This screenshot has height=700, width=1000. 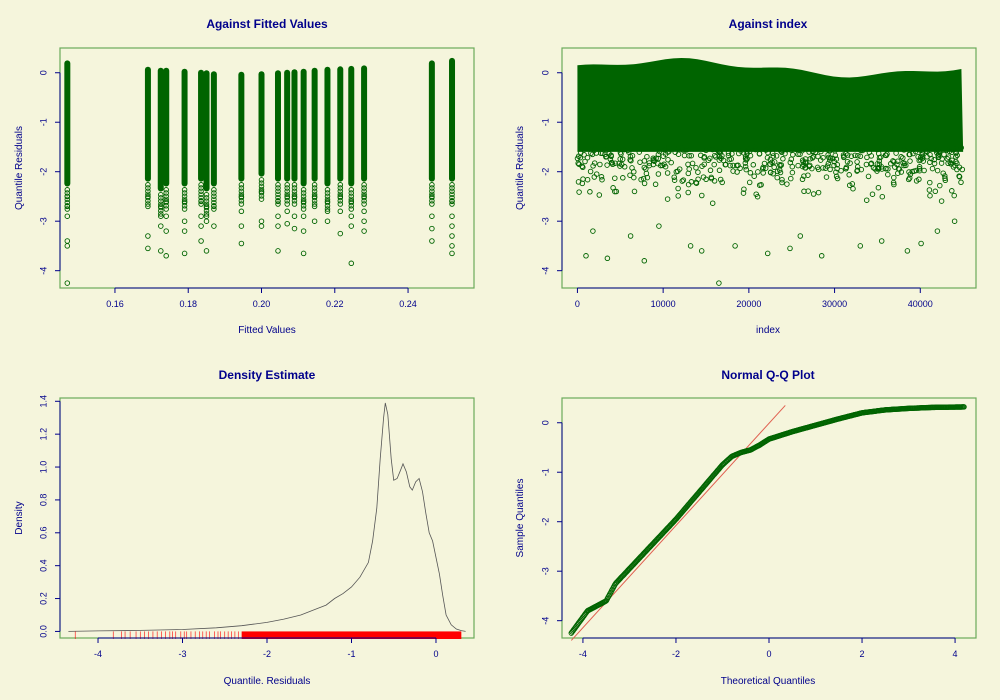 I want to click on x-tick-label: 40000, so click(x=920, y=304).